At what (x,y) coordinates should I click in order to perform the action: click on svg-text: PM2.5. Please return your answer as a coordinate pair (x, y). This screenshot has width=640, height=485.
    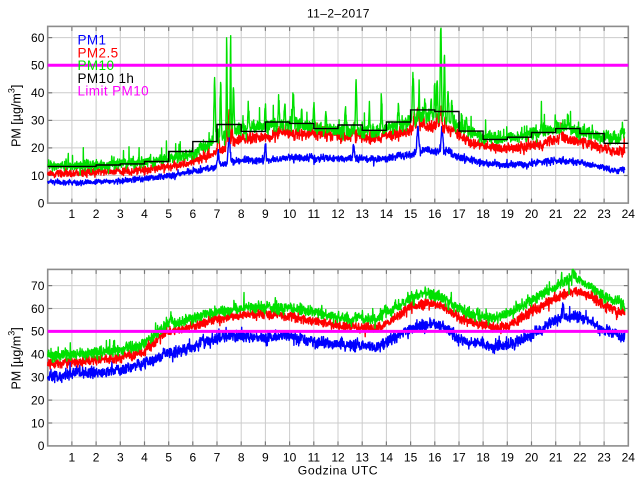
    Looking at the image, I should click on (98, 52).